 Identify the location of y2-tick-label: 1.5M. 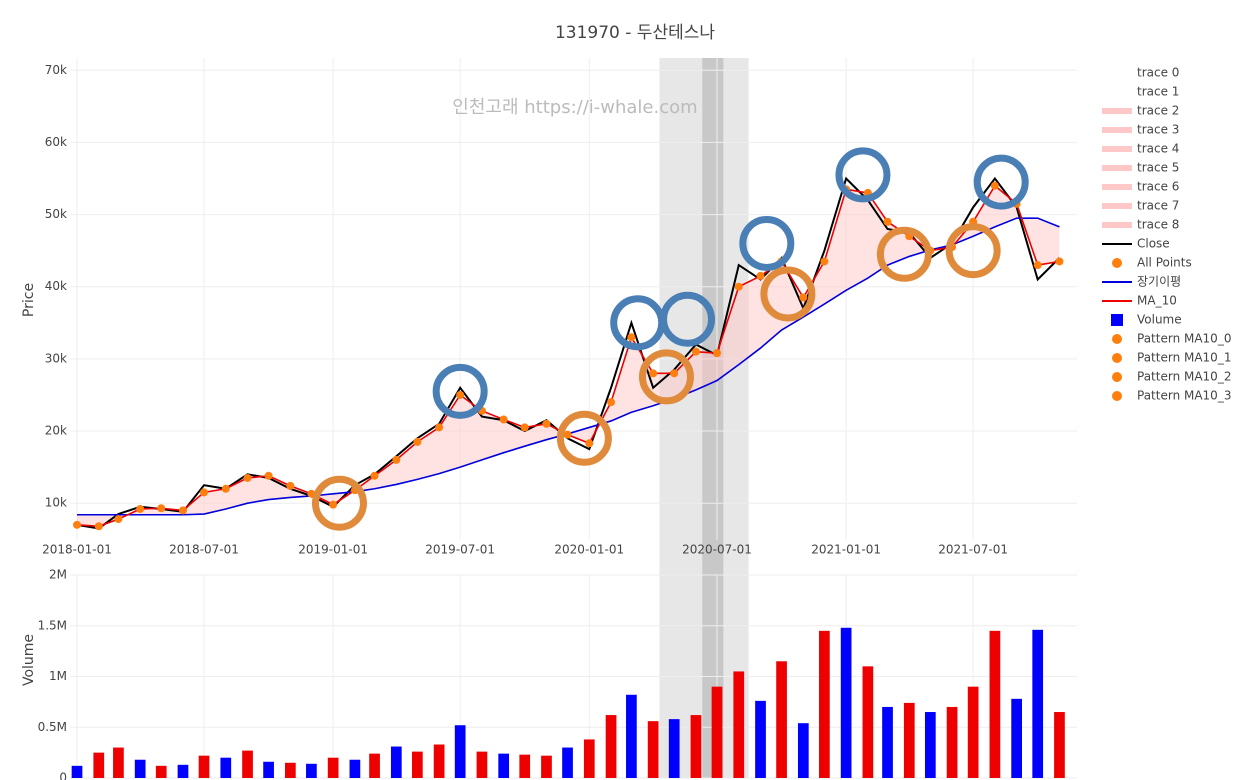
(52, 625).